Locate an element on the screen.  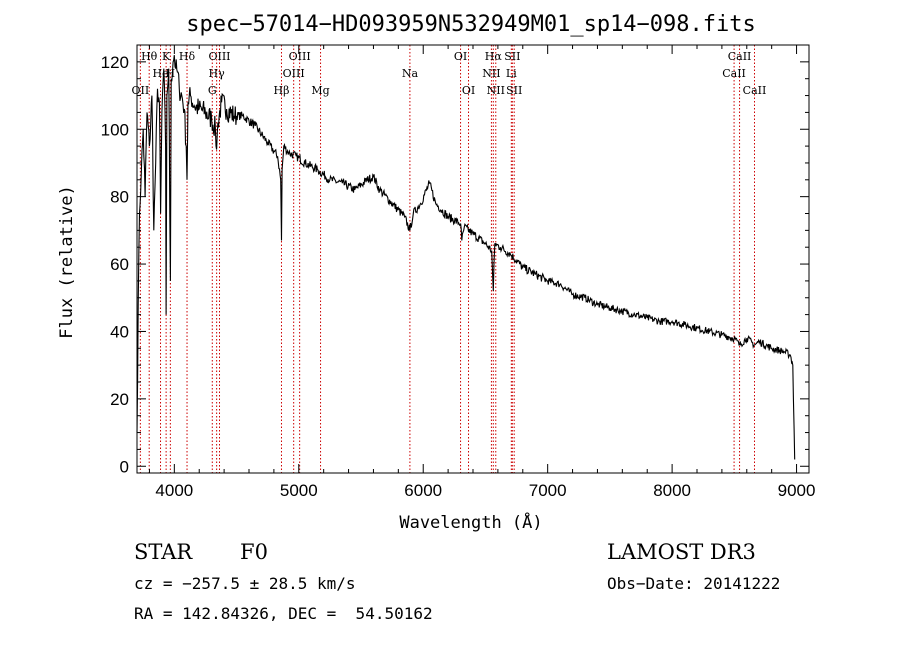
survey-name: LAMOST DR3 is located at coordinates (681, 552).